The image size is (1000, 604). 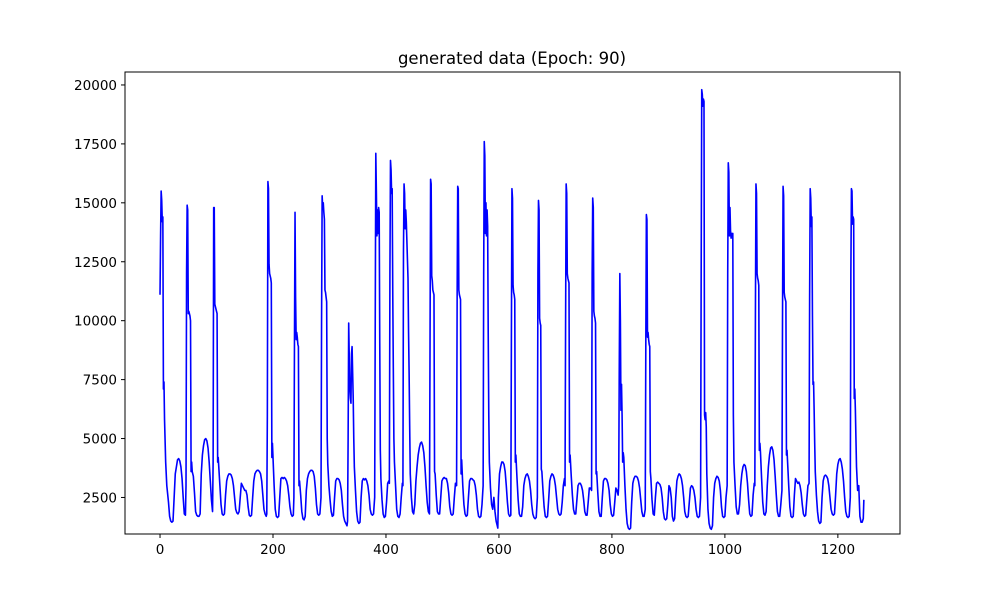 I want to click on x-tick-label: 0, so click(x=160, y=550).